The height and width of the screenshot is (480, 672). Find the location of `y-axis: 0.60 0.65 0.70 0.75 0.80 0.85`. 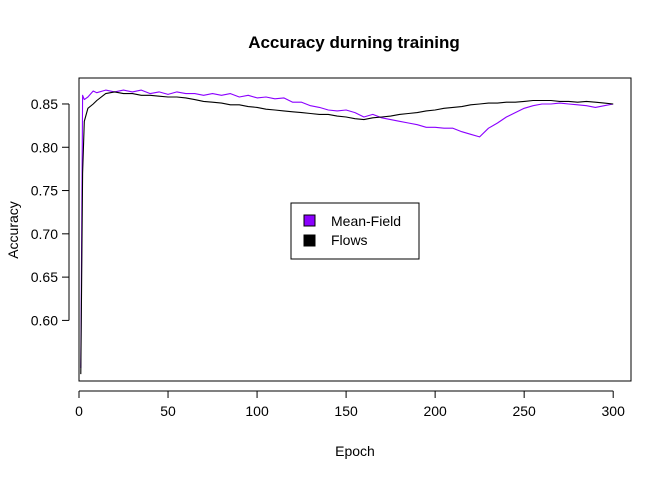

y-axis: 0.60 0.65 0.70 0.75 0.80 0.85 is located at coordinates (50, 212).